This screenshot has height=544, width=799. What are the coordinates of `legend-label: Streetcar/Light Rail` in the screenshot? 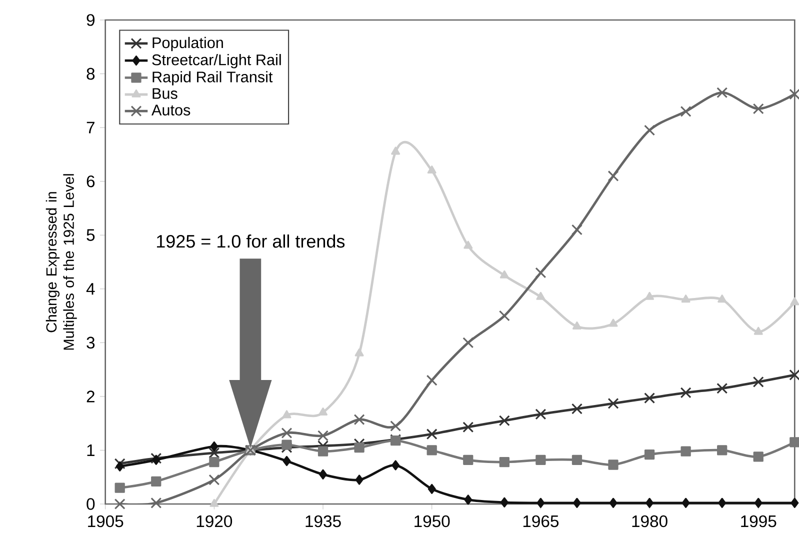 It's located at (216, 61).